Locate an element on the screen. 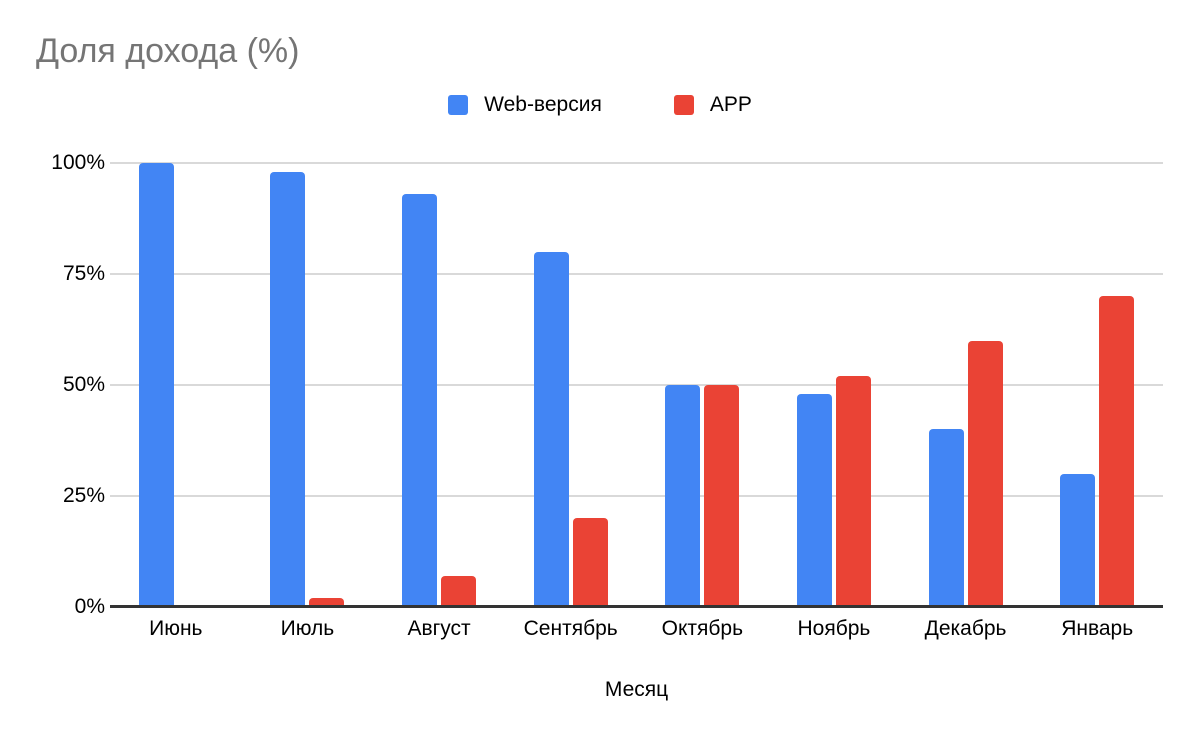  legend-item-web: Web-версия is located at coordinates (525, 105).